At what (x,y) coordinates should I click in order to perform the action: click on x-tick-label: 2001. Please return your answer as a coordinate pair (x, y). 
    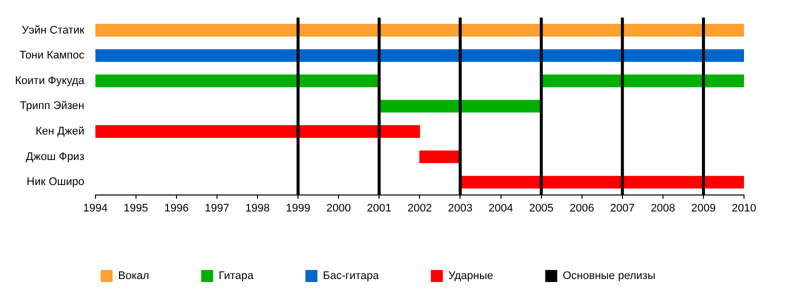
    Looking at the image, I should click on (379, 208).